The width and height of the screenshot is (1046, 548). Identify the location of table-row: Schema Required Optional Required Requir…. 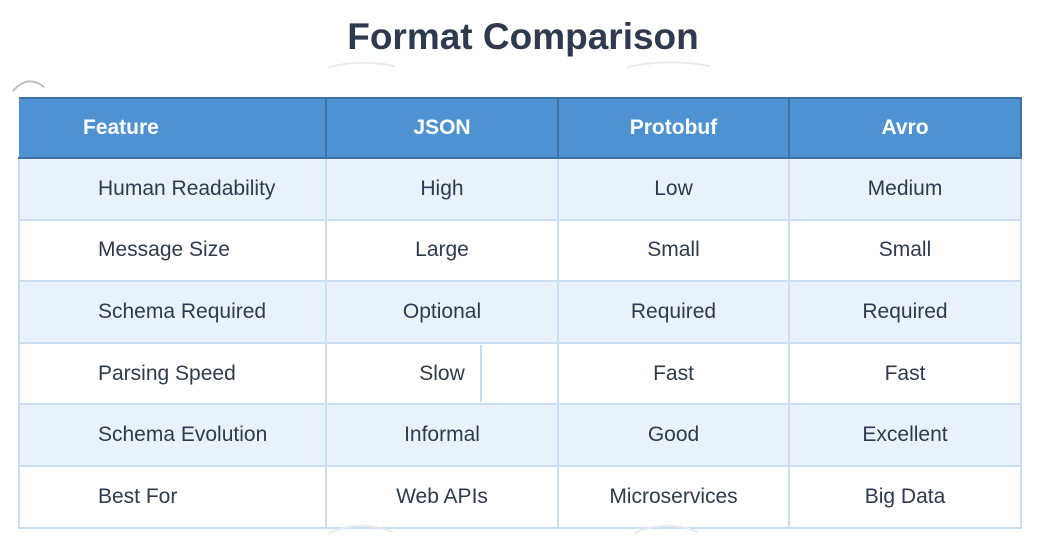
(520, 312).